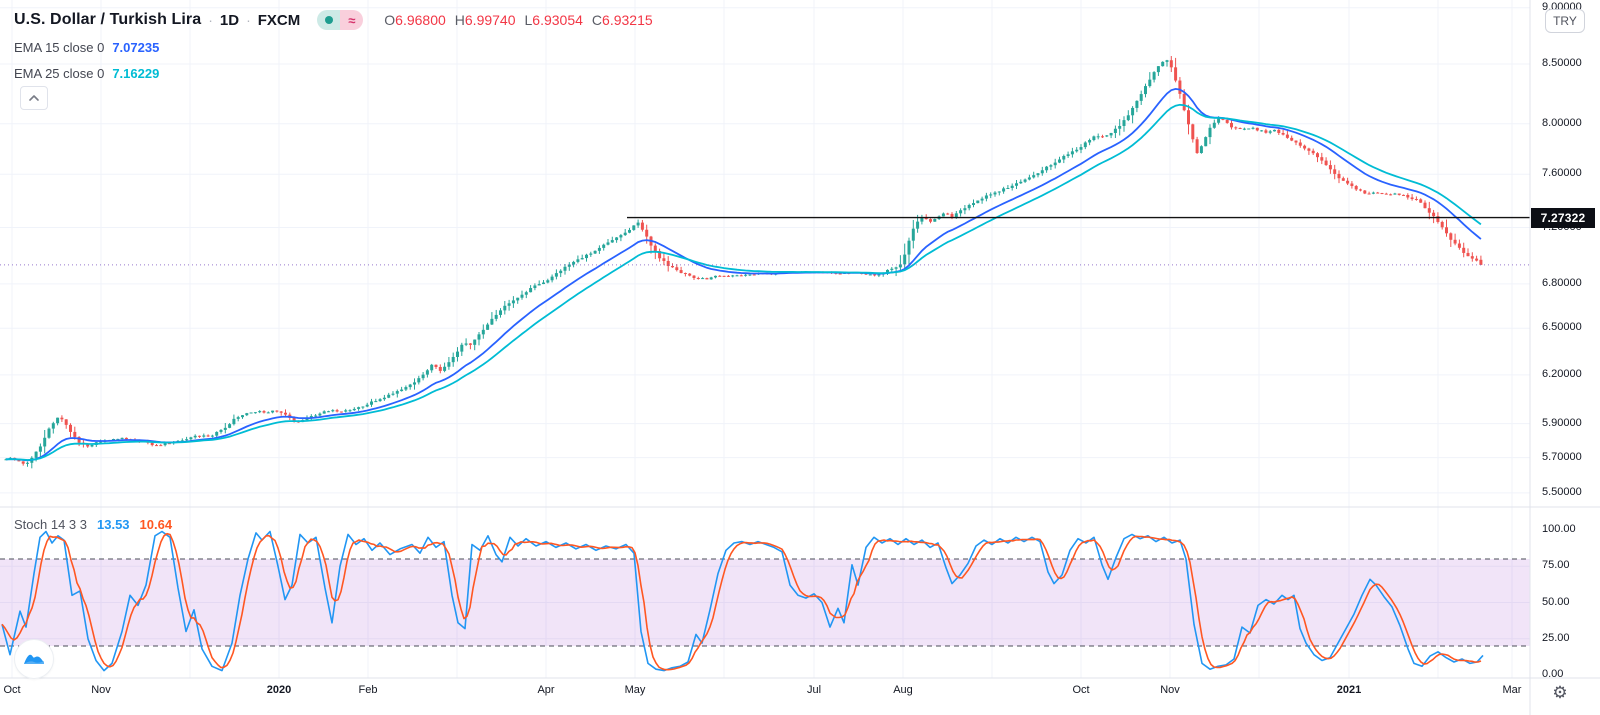 Image resolution: width=1600 pixels, height=715 pixels. I want to click on exchange-label: FXCM, so click(279, 20).